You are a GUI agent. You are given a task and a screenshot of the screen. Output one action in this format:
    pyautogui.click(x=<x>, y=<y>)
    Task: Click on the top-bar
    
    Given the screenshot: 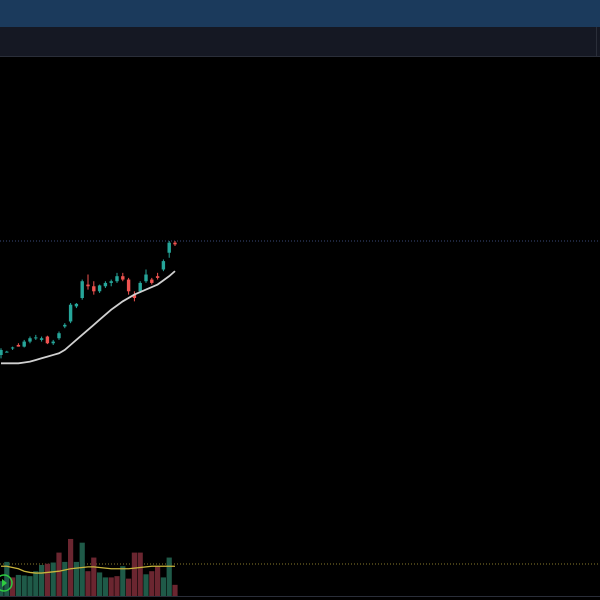 What is the action you would take?
    pyautogui.click(x=300, y=13)
    